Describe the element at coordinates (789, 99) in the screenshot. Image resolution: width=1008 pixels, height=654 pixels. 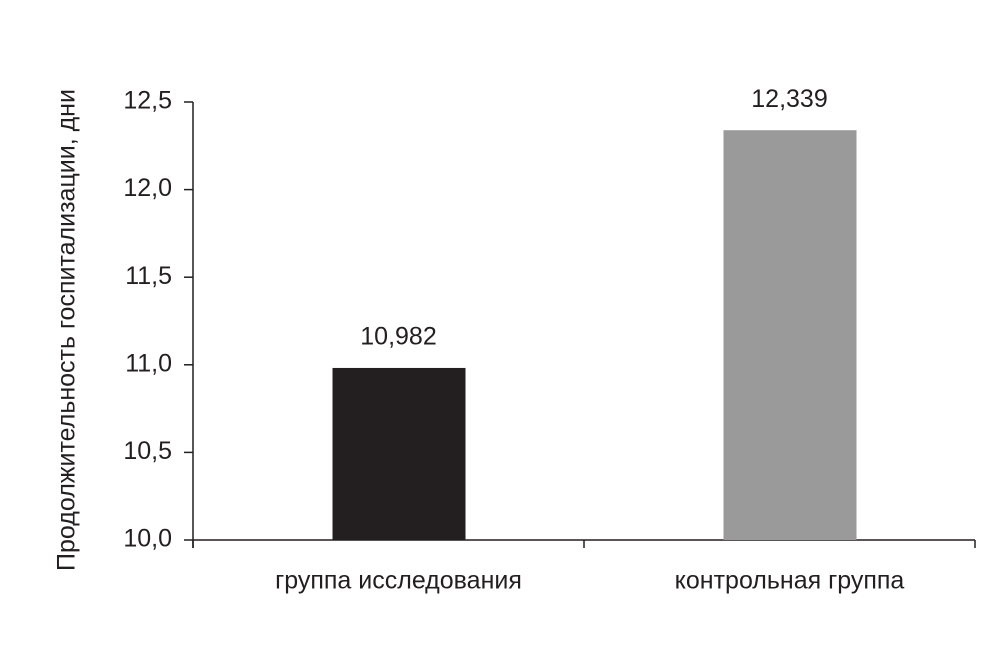
I see `value-label: 12,339` at that location.